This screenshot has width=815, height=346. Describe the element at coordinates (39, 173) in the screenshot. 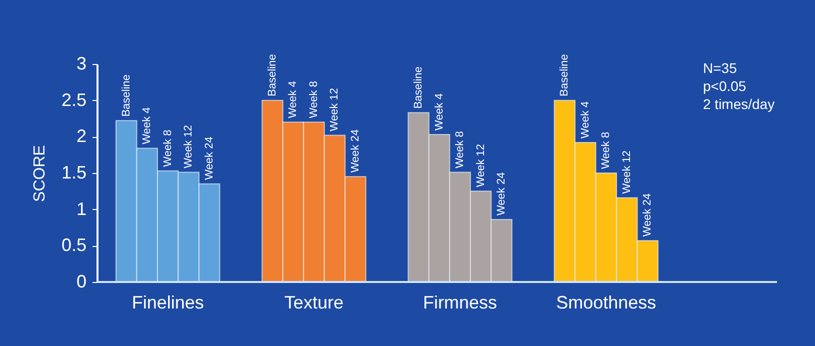

I see `y-axis-title: SCORE` at that location.